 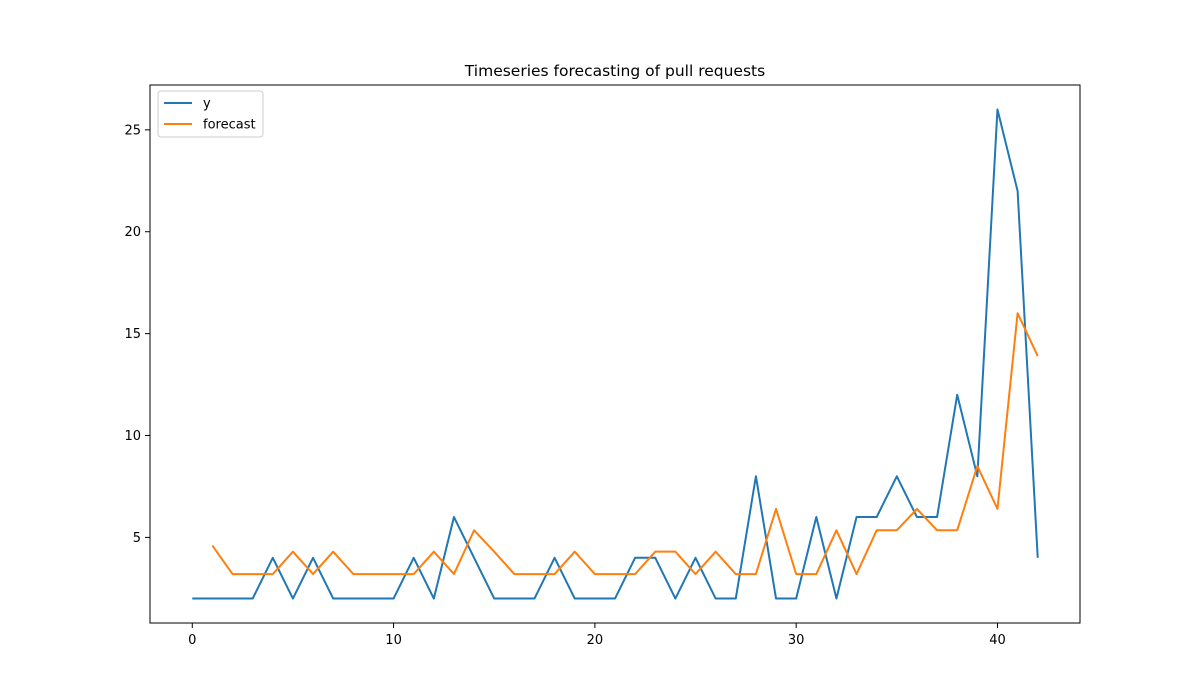 I want to click on y-tick-label: 15, so click(x=132, y=334).